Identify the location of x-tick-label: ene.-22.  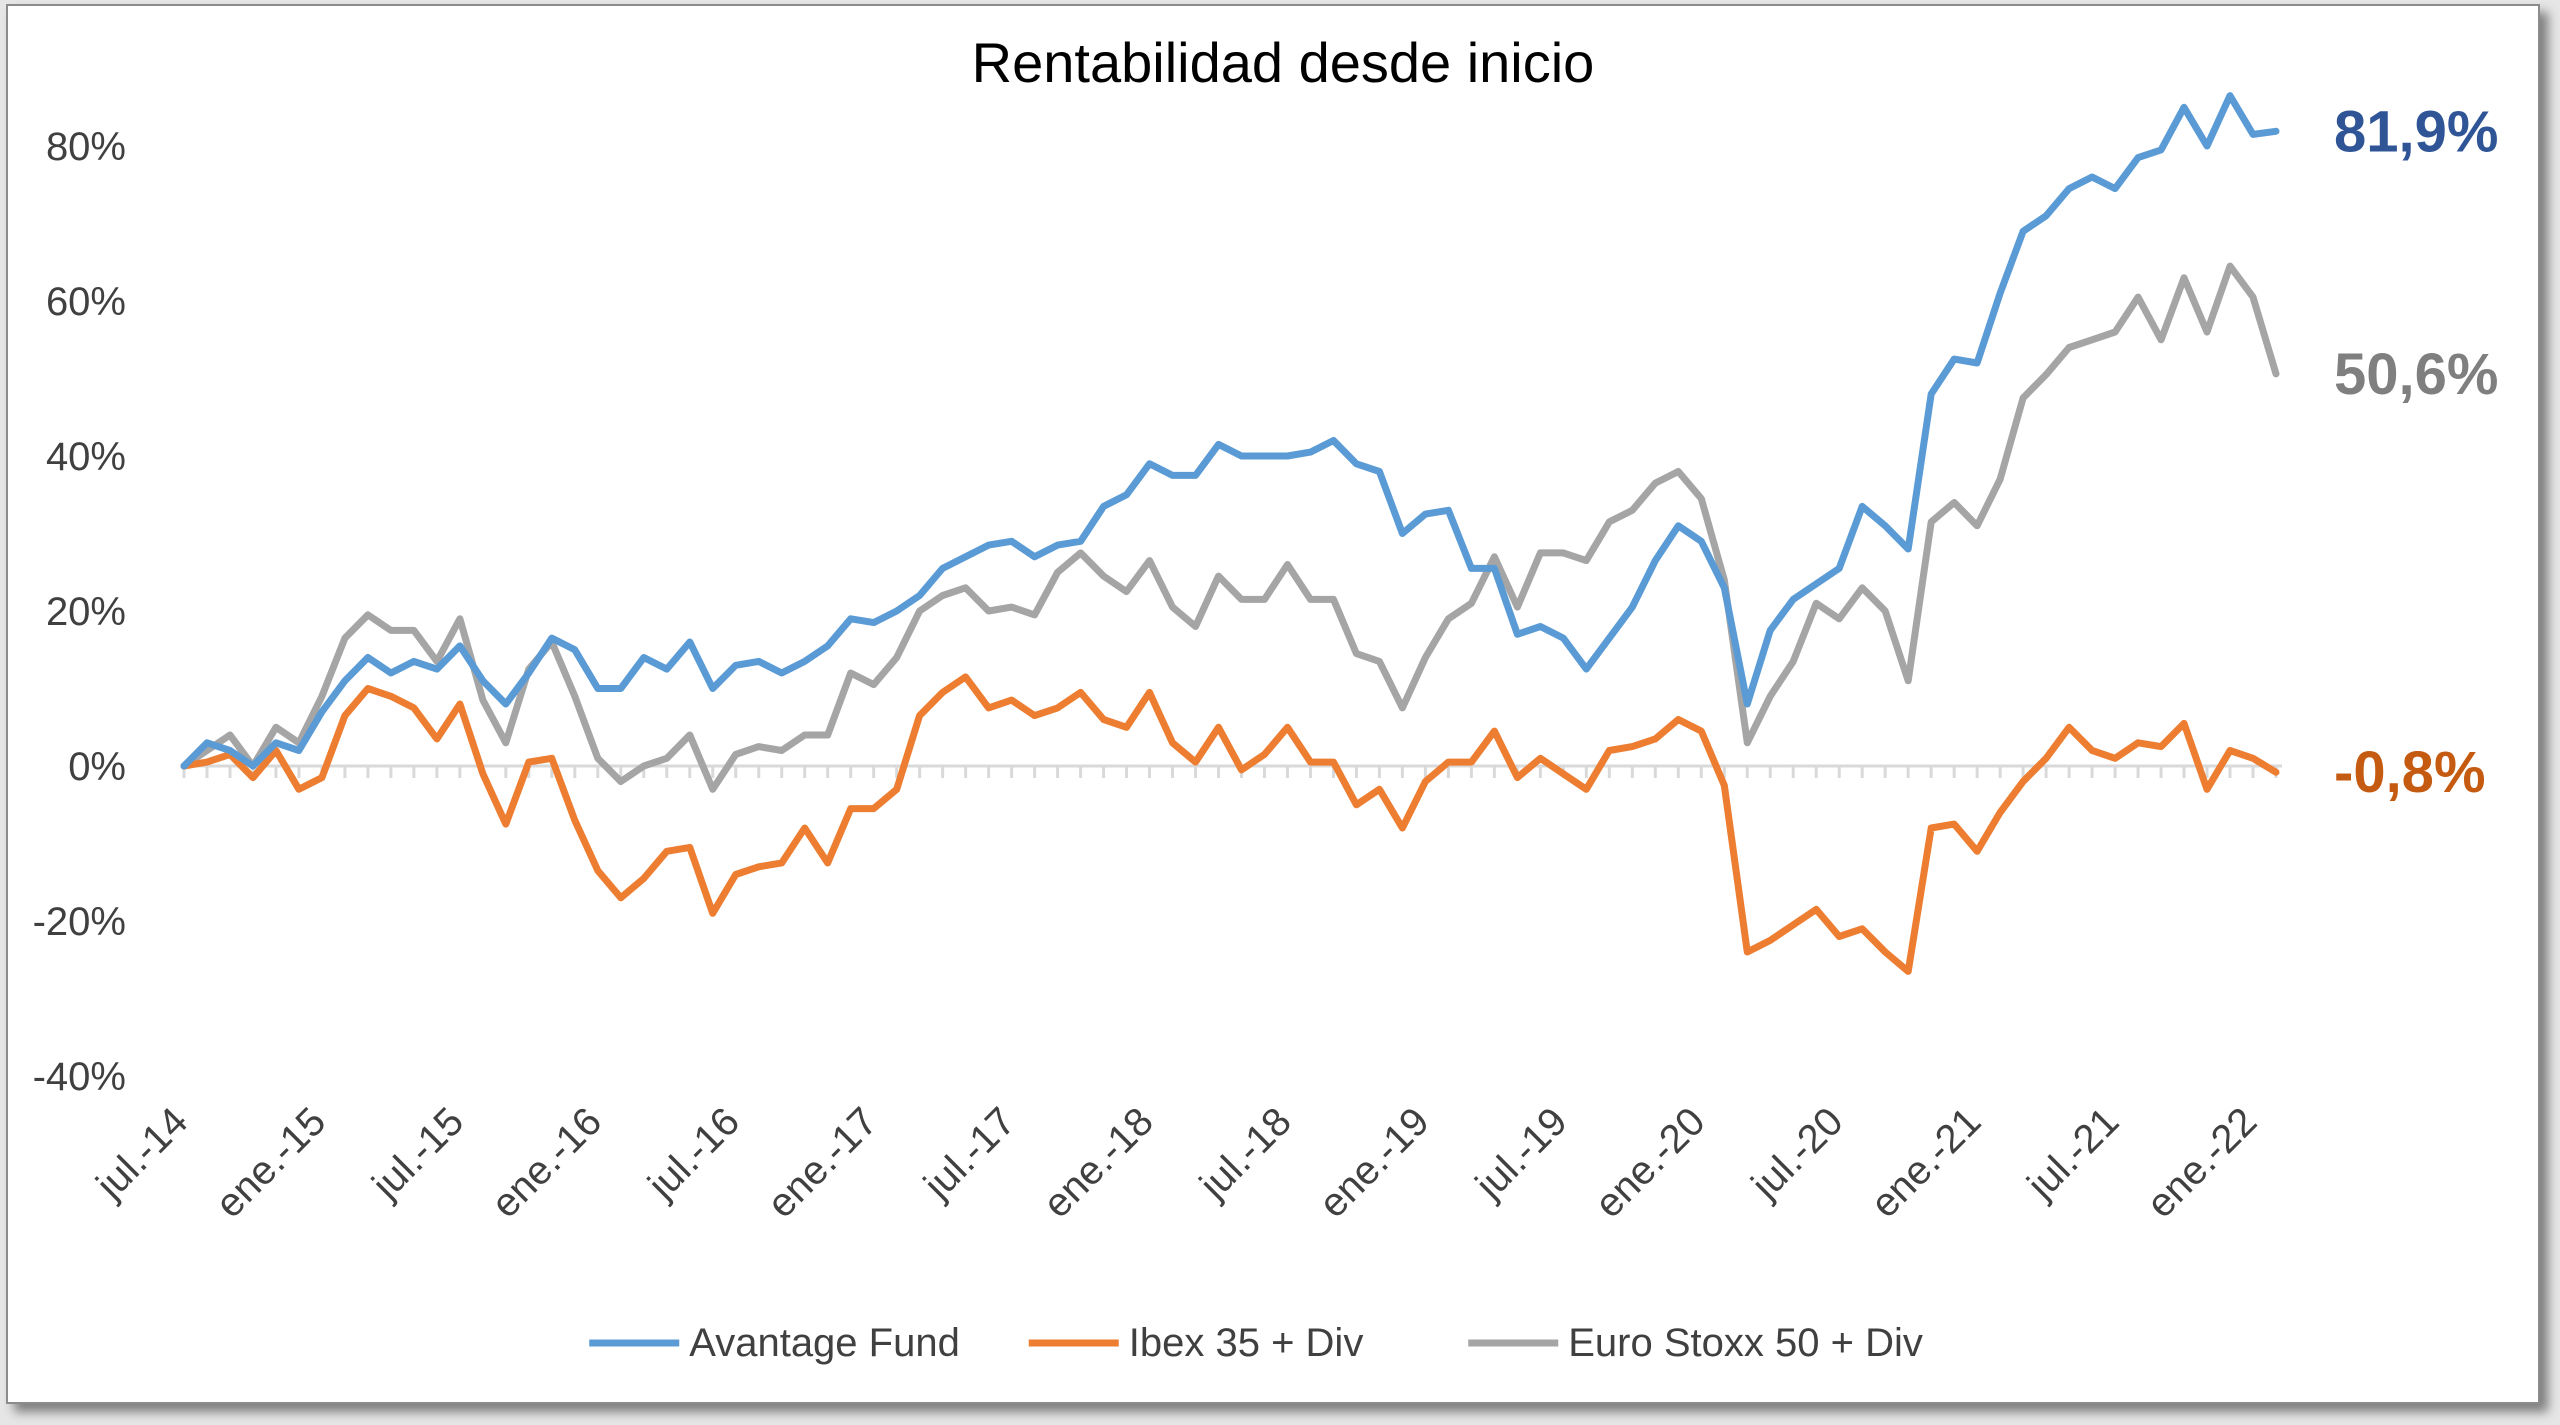
(2201, 1162).